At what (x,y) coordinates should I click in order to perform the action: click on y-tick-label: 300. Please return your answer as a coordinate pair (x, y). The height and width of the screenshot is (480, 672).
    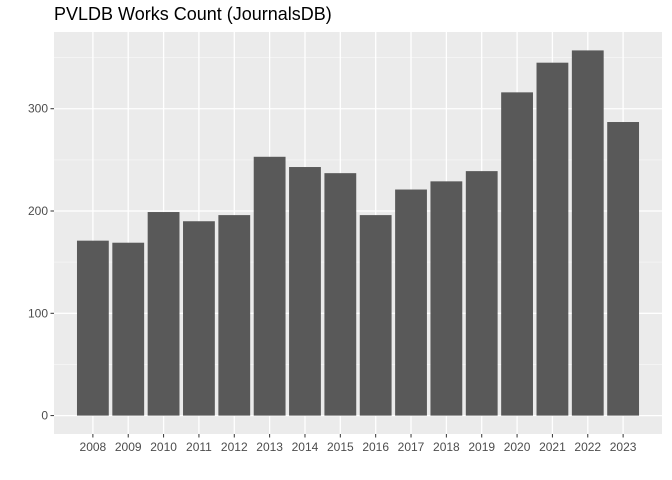
    Looking at the image, I should click on (38, 109).